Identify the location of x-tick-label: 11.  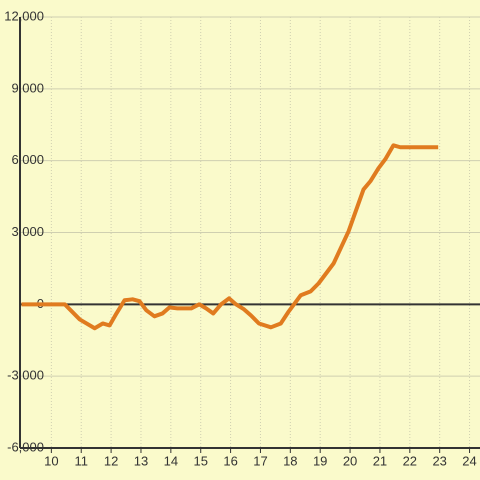
(81, 460).